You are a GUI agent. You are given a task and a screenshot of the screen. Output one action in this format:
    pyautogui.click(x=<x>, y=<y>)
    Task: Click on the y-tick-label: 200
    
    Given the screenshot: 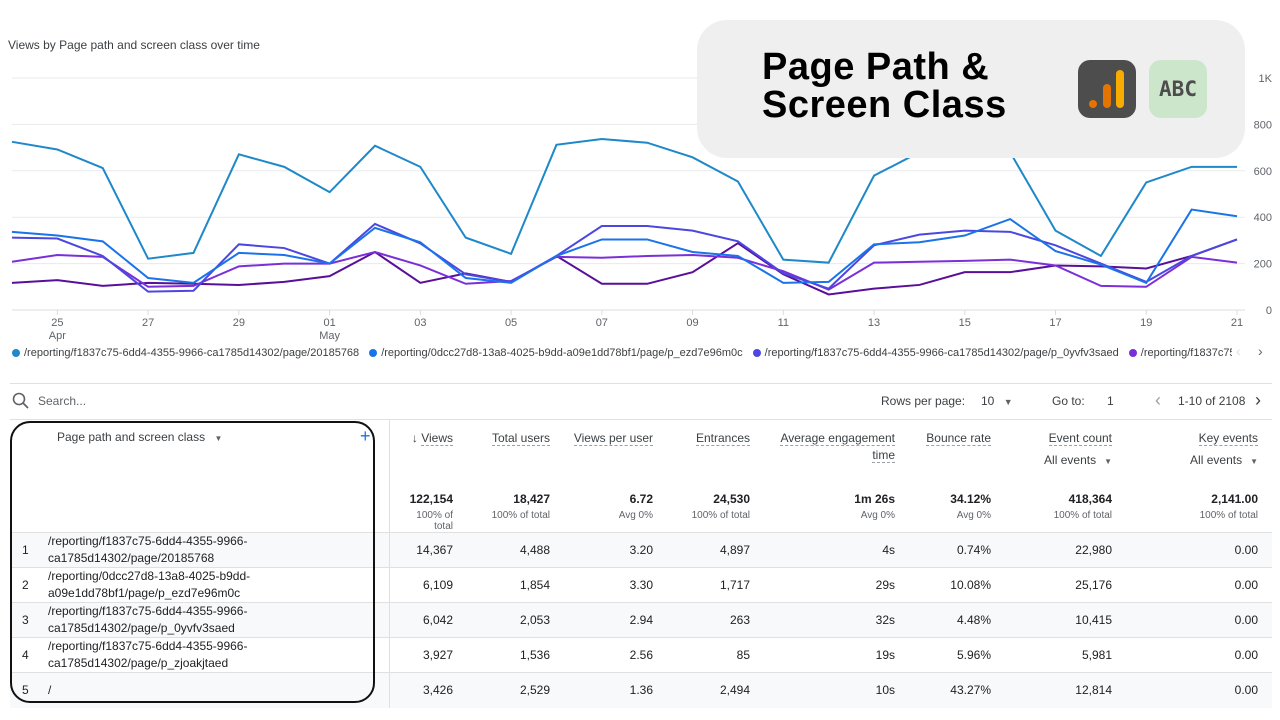 What is the action you would take?
    pyautogui.click(x=1263, y=265)
    